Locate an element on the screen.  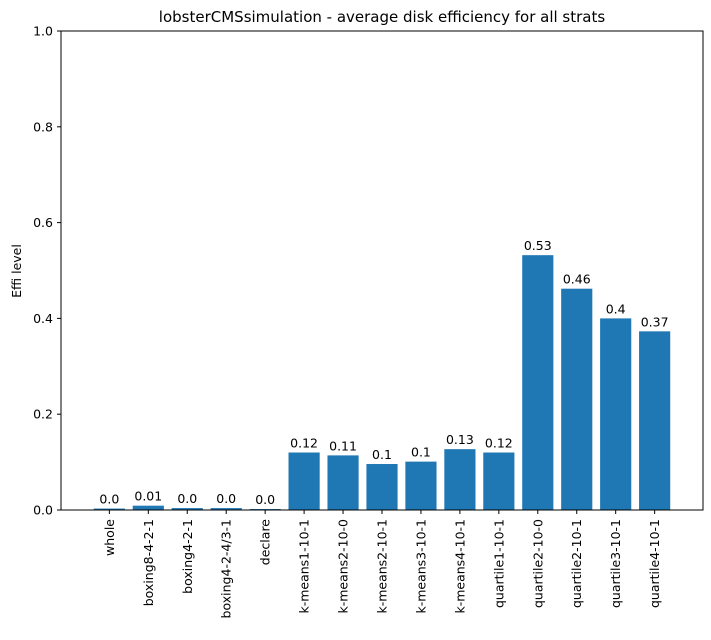
bar-value-label-7: 0.1 is located at coordinates (382, 454).